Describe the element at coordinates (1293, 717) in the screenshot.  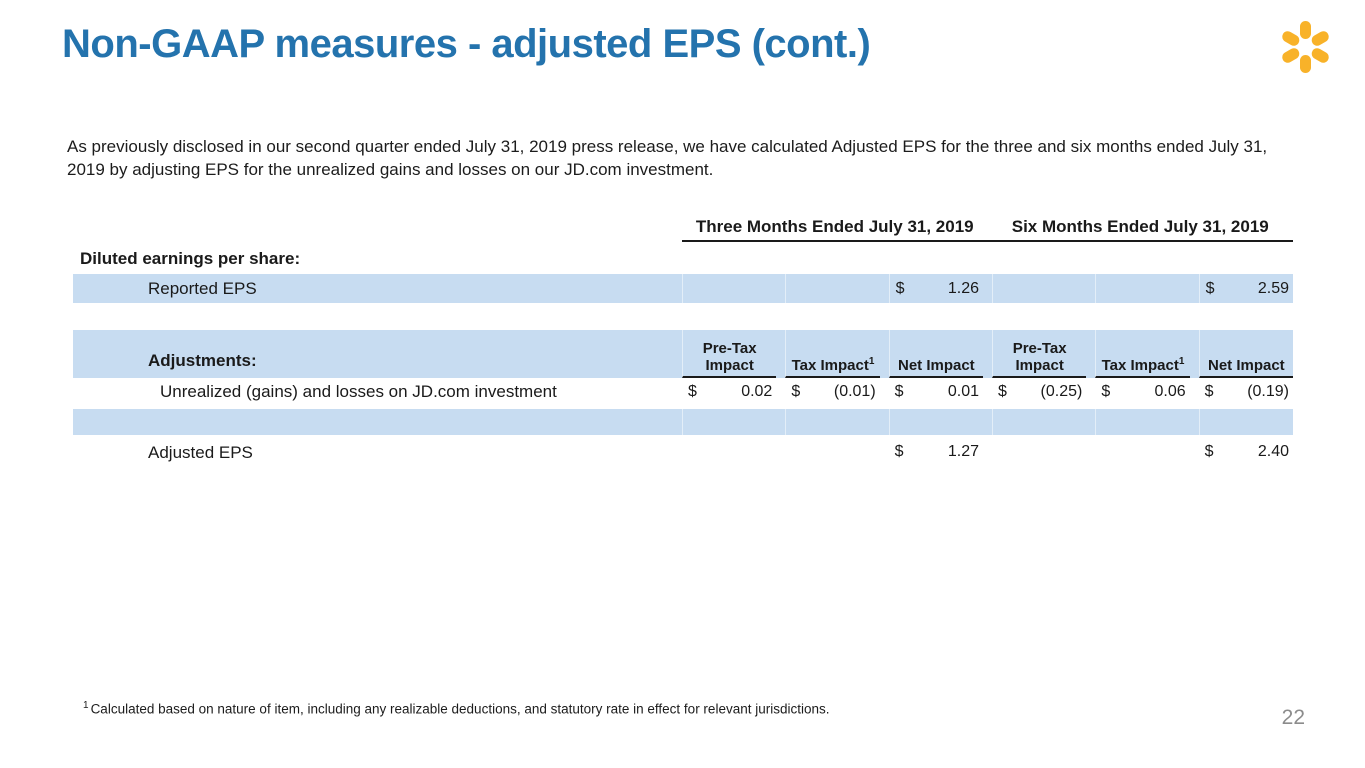
I see `page-number: 22` at that location.